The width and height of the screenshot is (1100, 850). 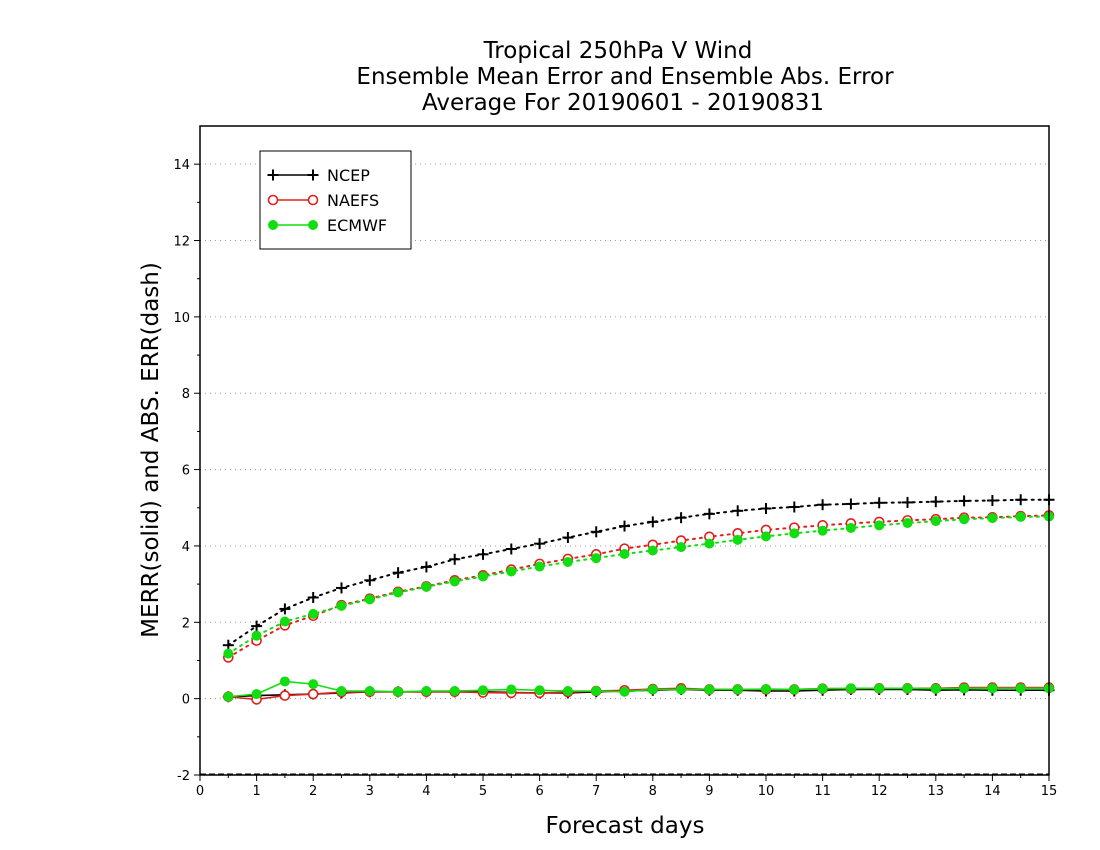 I want to click on x-tick-label: 7, so click(x=596, y=791).